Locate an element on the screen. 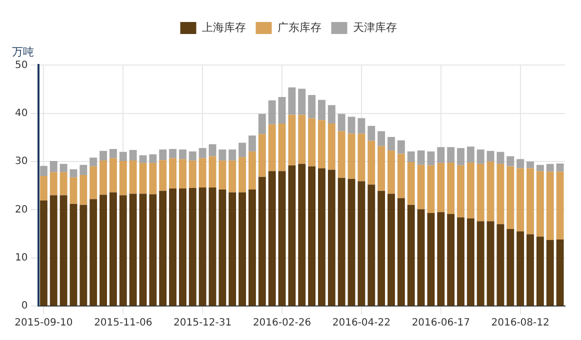 The image size is (581, 340). x-tick-label: 2016-06-17 is located at coordinates (441, 323).